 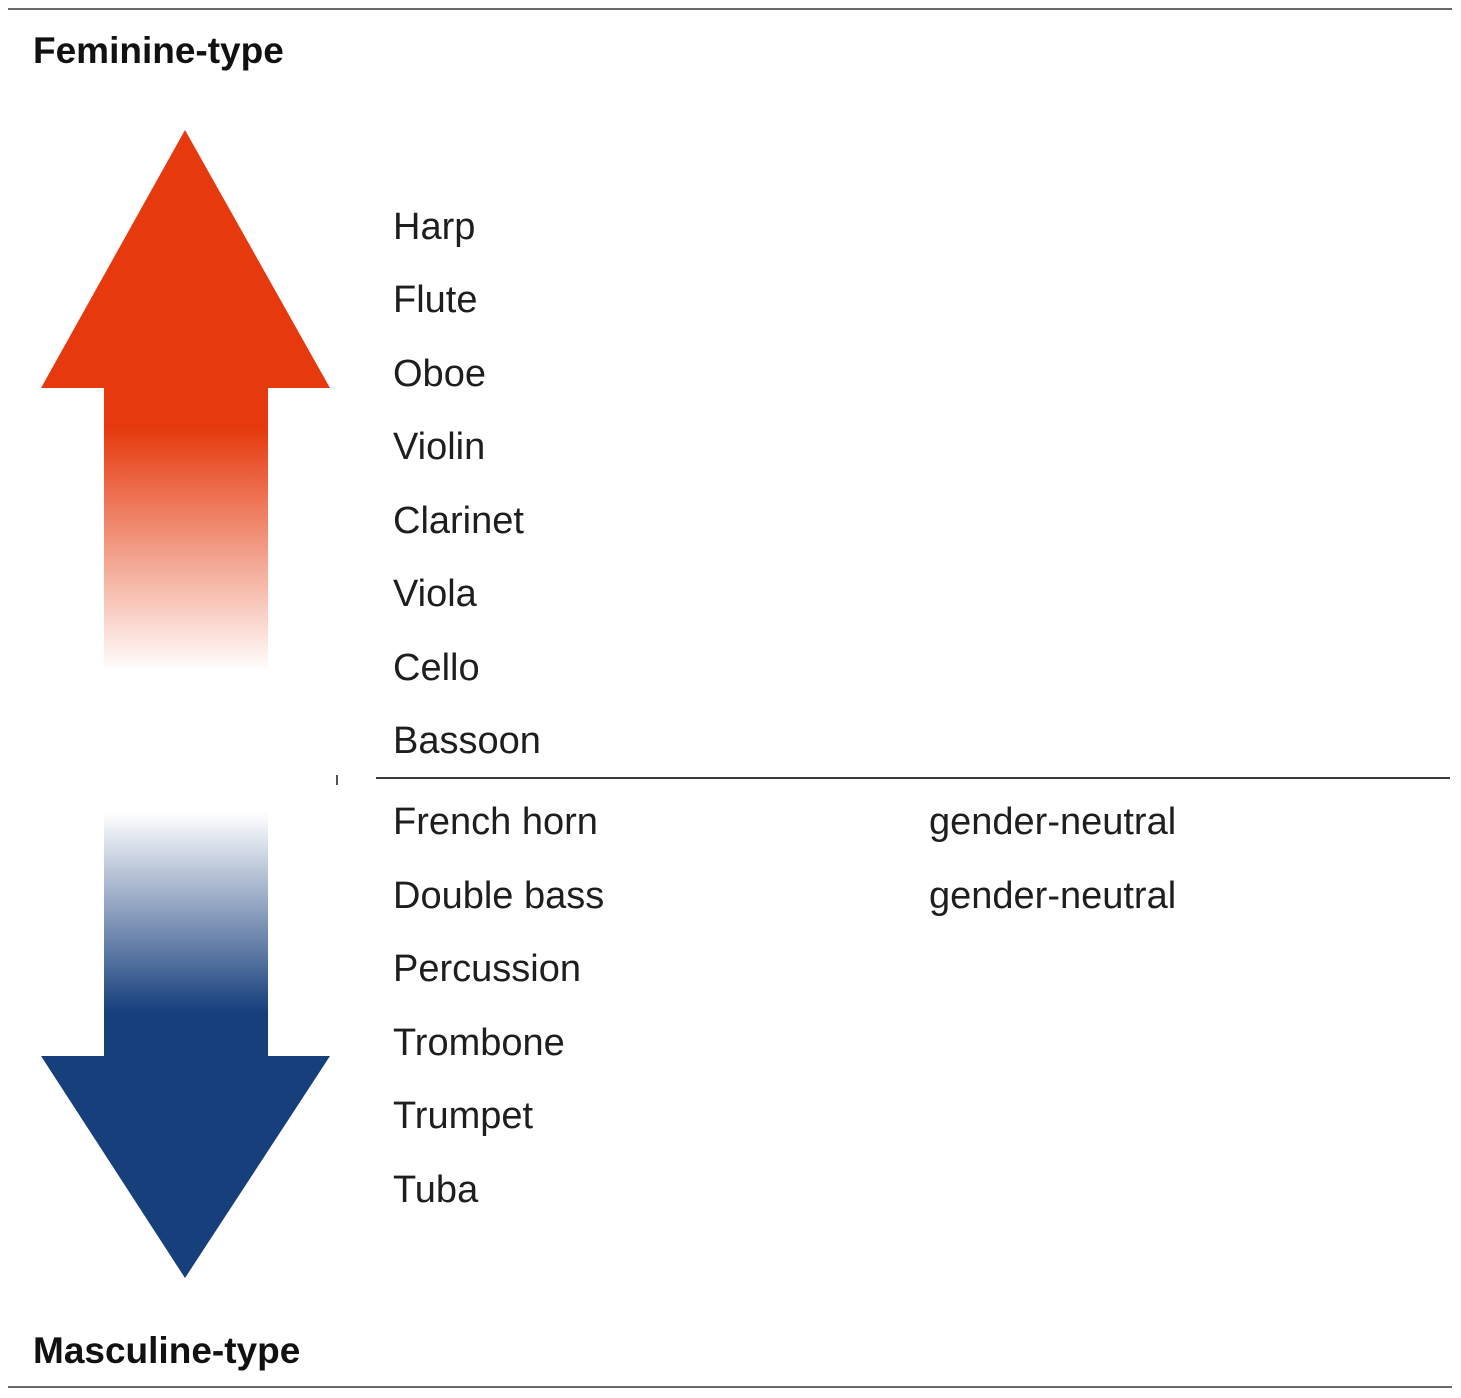 What do you see at coordinates (434, 227) in the screenshot?
I see `instrument-label: Harp` at bounding box center [434, 227].